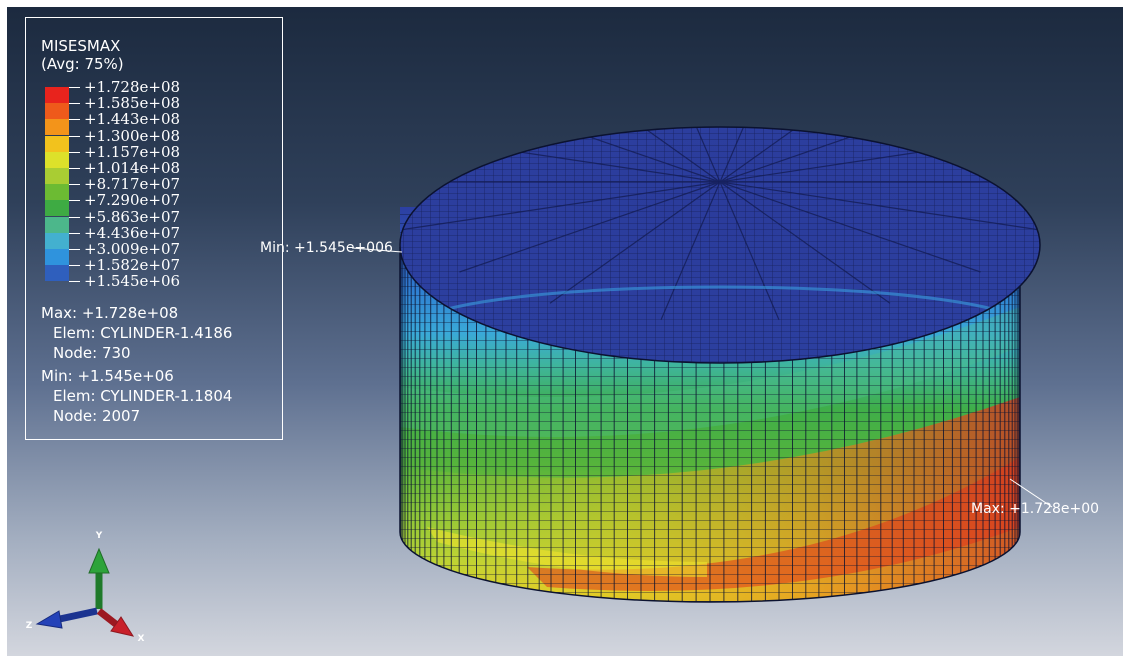 This screenshot has height=663, width=1130. I want to click on min-callout: Min: +1.545e+006, so click(326, 248).